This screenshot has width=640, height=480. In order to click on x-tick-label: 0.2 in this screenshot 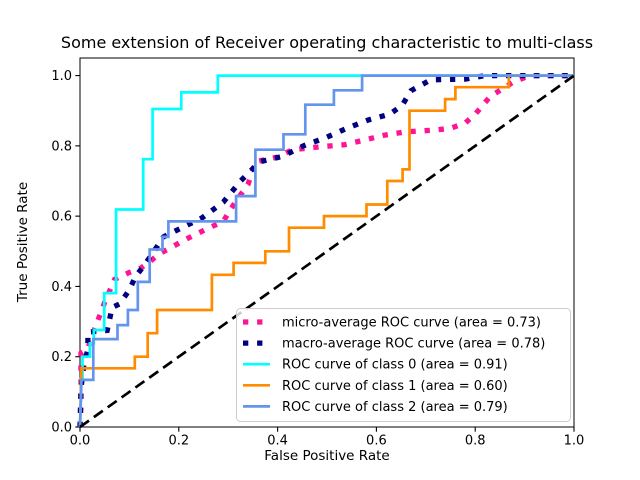, I will do `click(178, 441)`.